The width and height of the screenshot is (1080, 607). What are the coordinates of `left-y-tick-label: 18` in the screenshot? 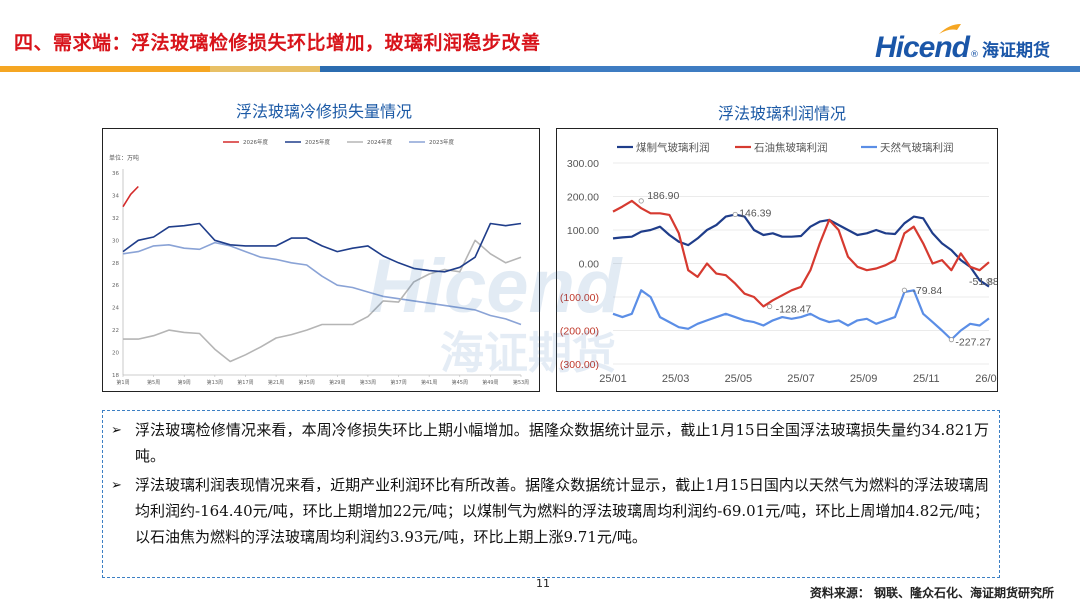 It's located at (115, 376).